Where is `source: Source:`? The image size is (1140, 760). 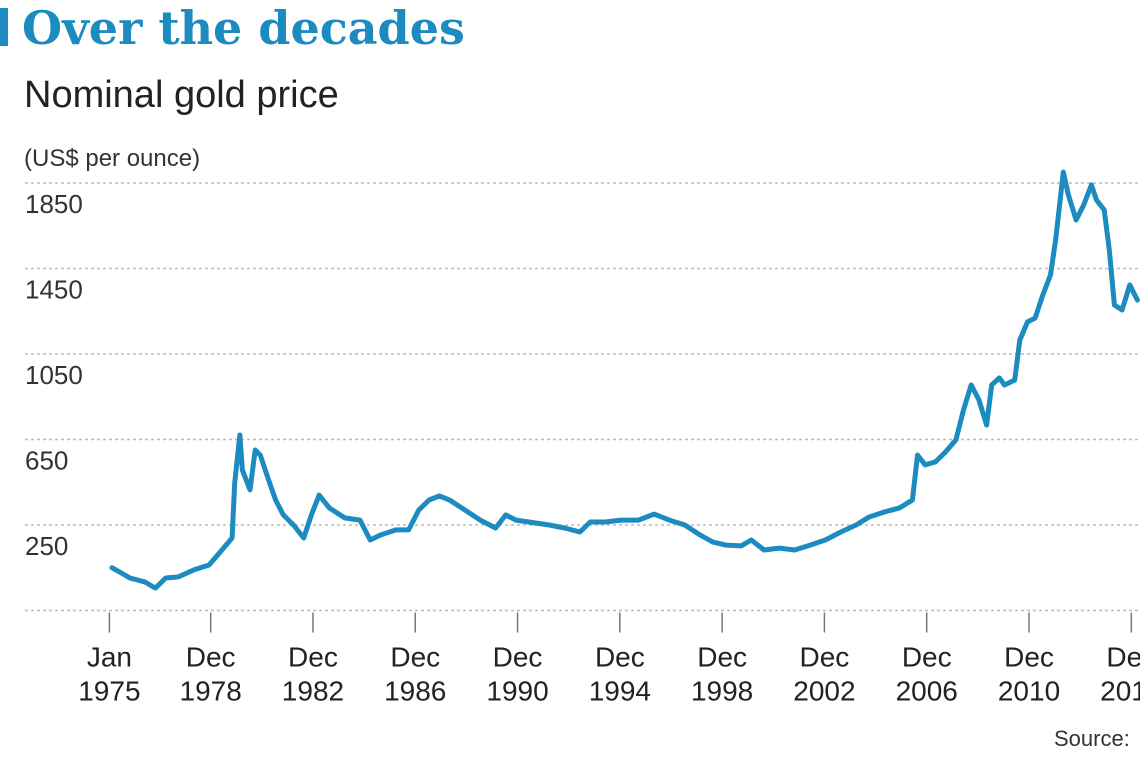
source: Source: is located at coordinates (1092, 738).